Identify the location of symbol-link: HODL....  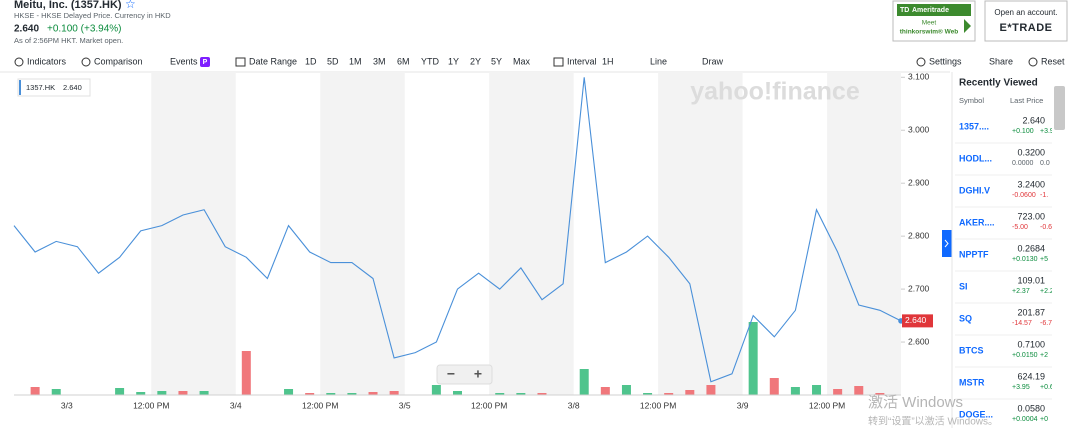
(975, 158).